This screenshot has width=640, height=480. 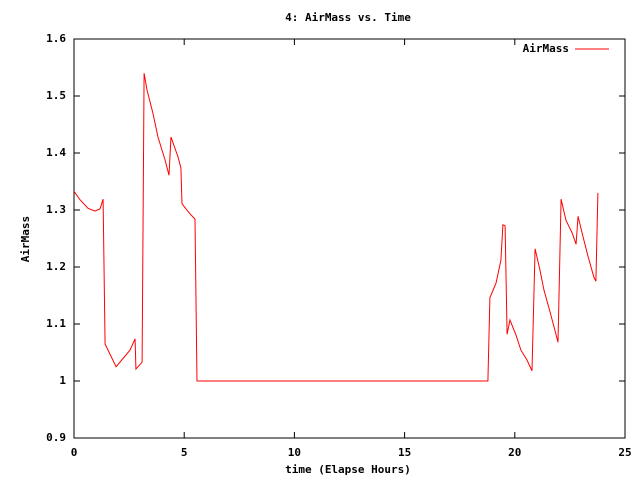 What do you see at coordinates (56, 437) in the screenshot?
I see `y-tick-label: 0.9` at bounding box center [56, 437].